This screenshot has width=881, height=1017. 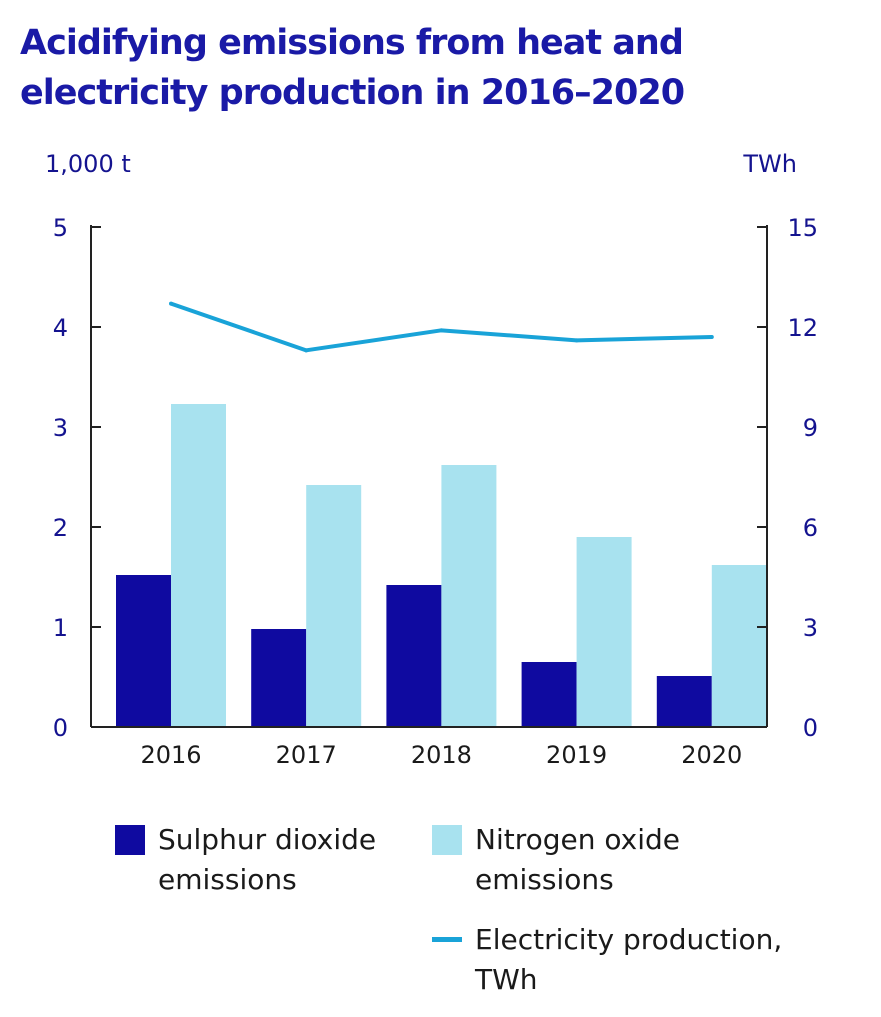 I want to click on bar-nitrogen-oxide-2020, so click(x=739, y=646).